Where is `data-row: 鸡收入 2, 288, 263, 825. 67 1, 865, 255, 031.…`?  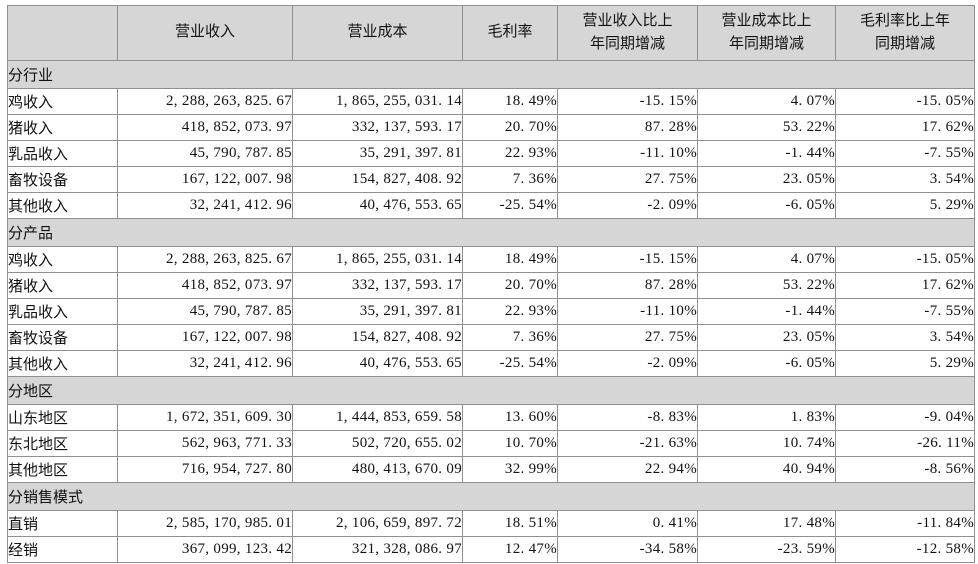 data-row: 鸡收入 2, 288, 263, 825. 67 1, 865, 255, 031.… is located at coordinates (491, 259).